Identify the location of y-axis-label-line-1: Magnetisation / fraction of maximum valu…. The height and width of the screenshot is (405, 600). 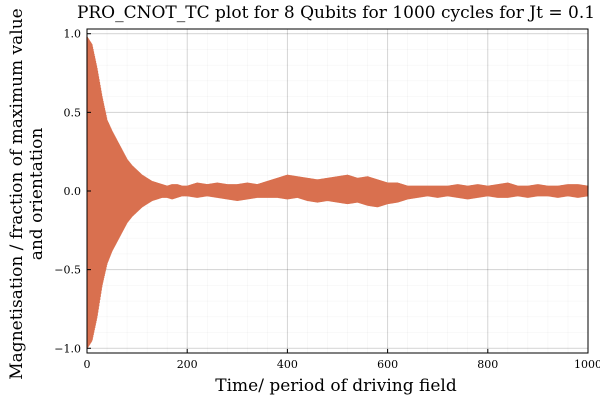
(17, 193).